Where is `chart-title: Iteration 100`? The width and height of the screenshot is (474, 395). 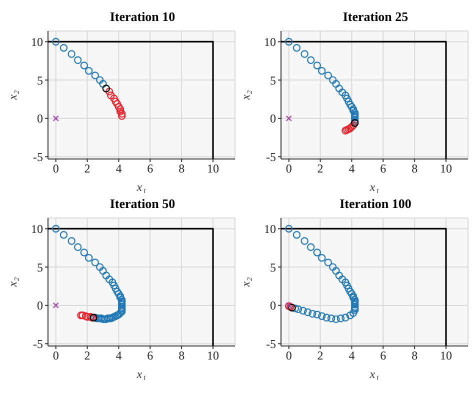
chart-title: Iteration 100 is located at coordinates (375, 203).